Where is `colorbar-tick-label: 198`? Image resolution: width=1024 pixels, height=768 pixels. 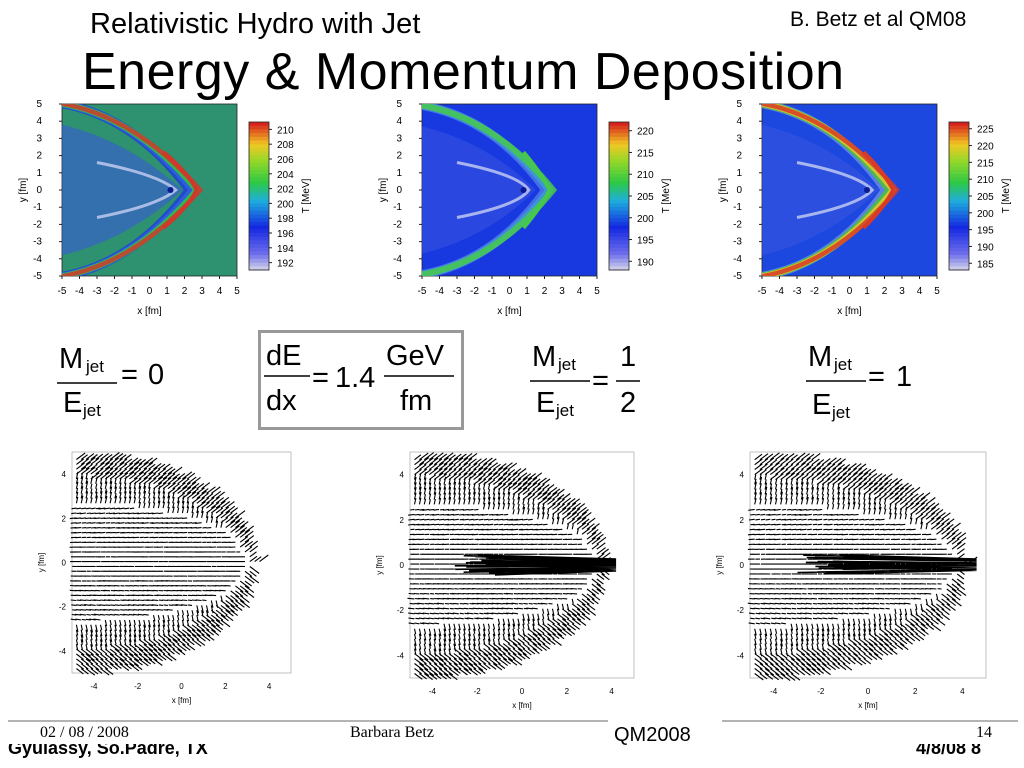 colorbar-tick-label: 198 is located at coordinates (285, 219).